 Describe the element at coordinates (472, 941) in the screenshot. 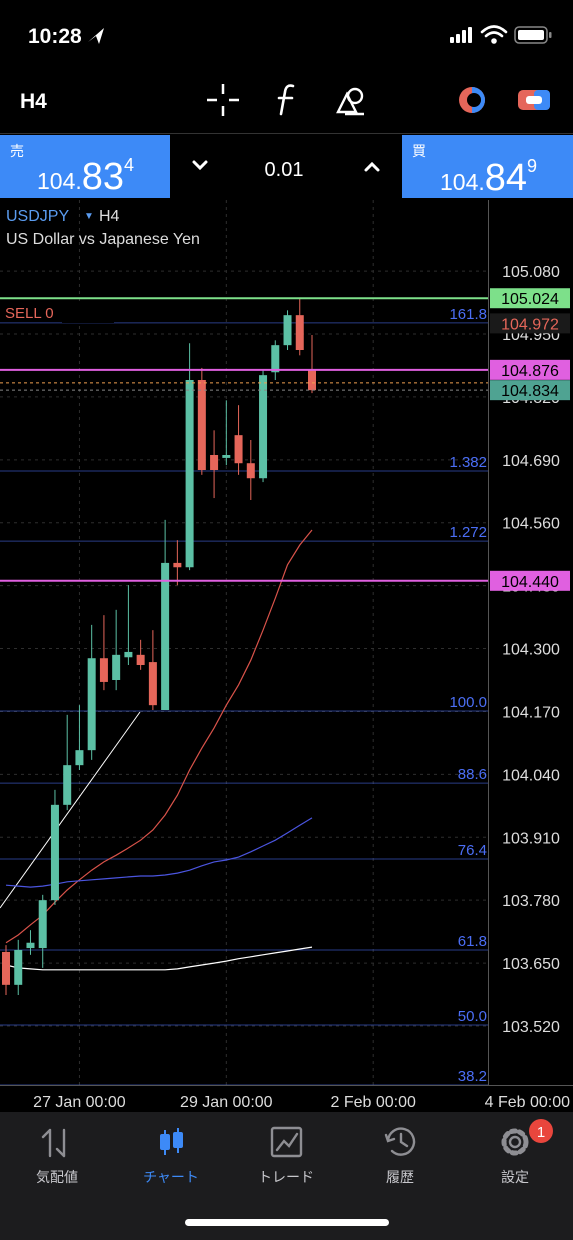

I see `fib-label: 61.8` at that location.